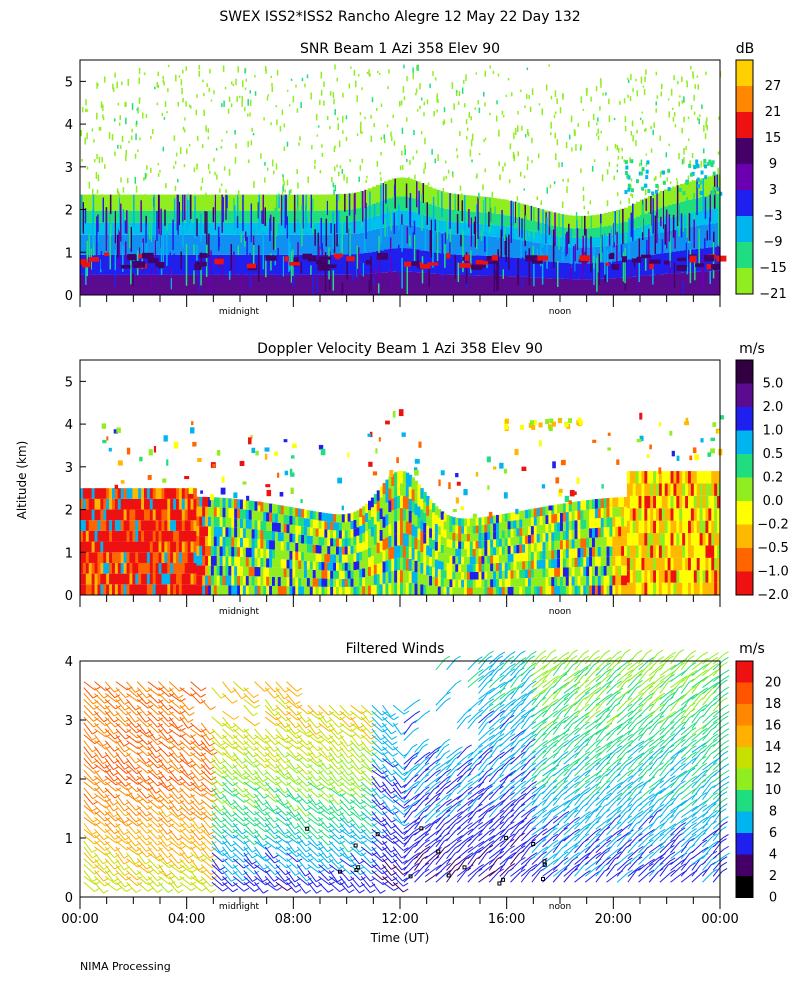  What do you see at coordinates (773, 86) in the screenshot?
I see `colorbar-label: 27` at bounding box center [773, 86].